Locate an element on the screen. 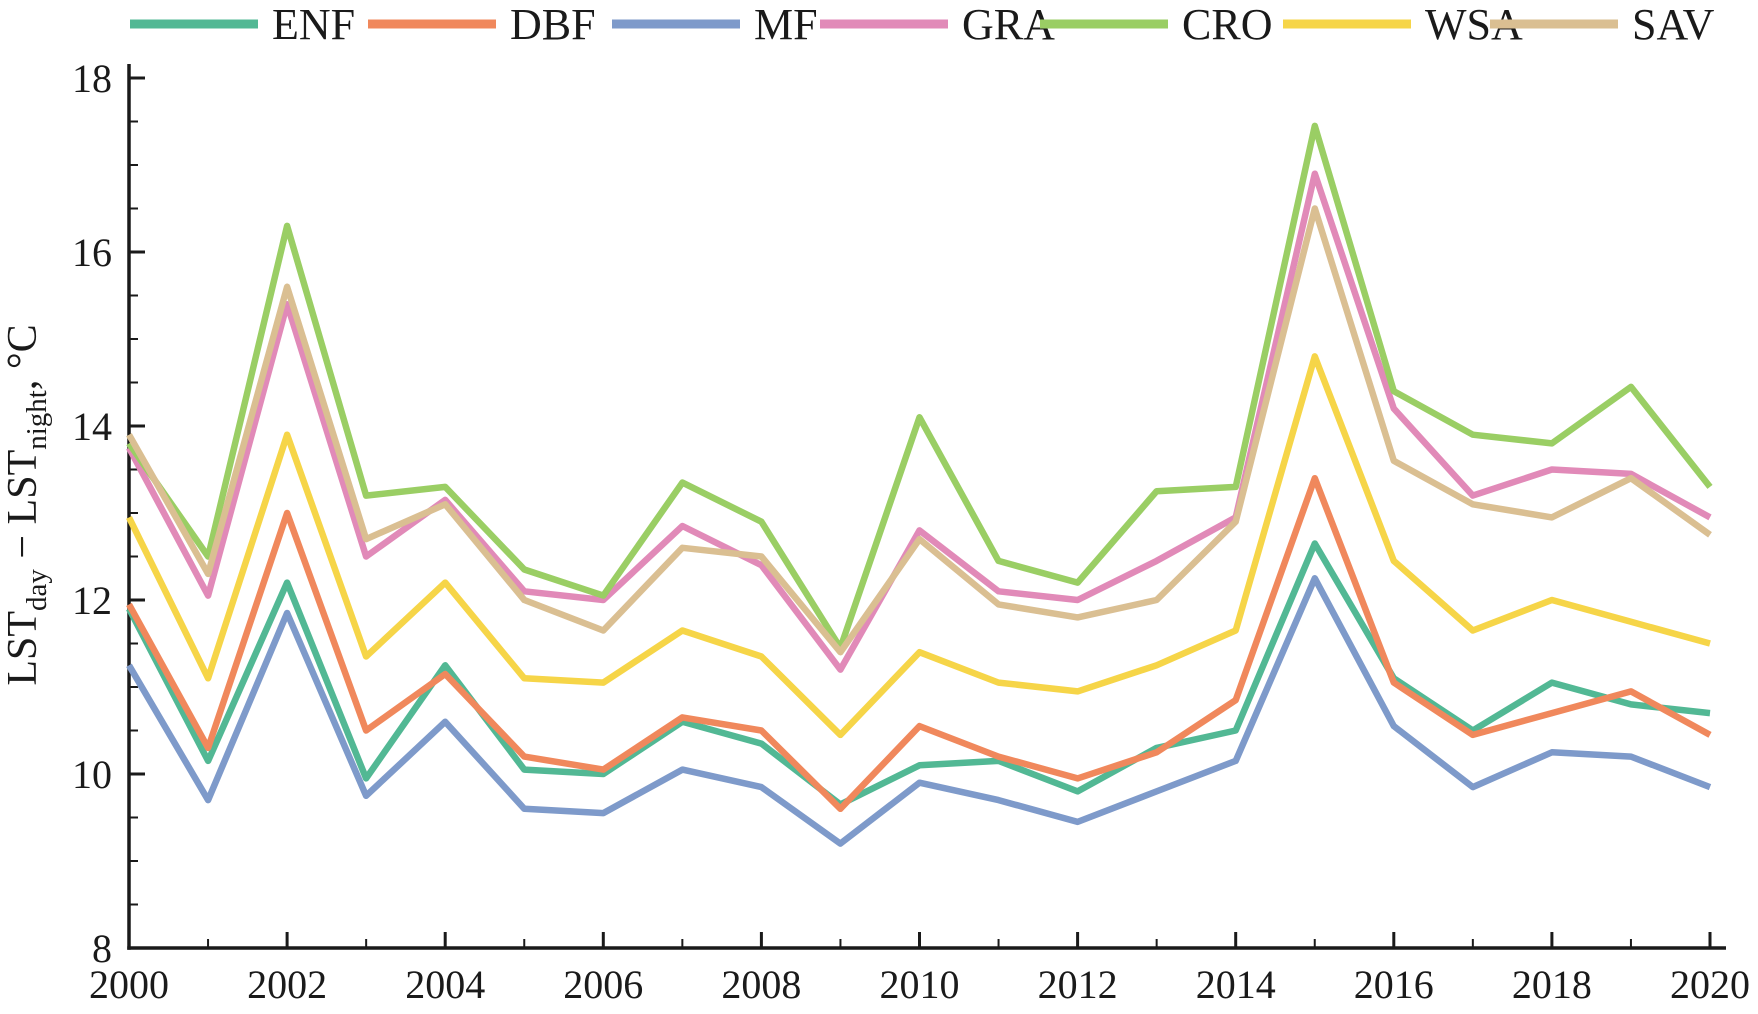 This screenshot has height=1014, width=1758. legend-label-MF: MF is located at coordinates (786, 24).